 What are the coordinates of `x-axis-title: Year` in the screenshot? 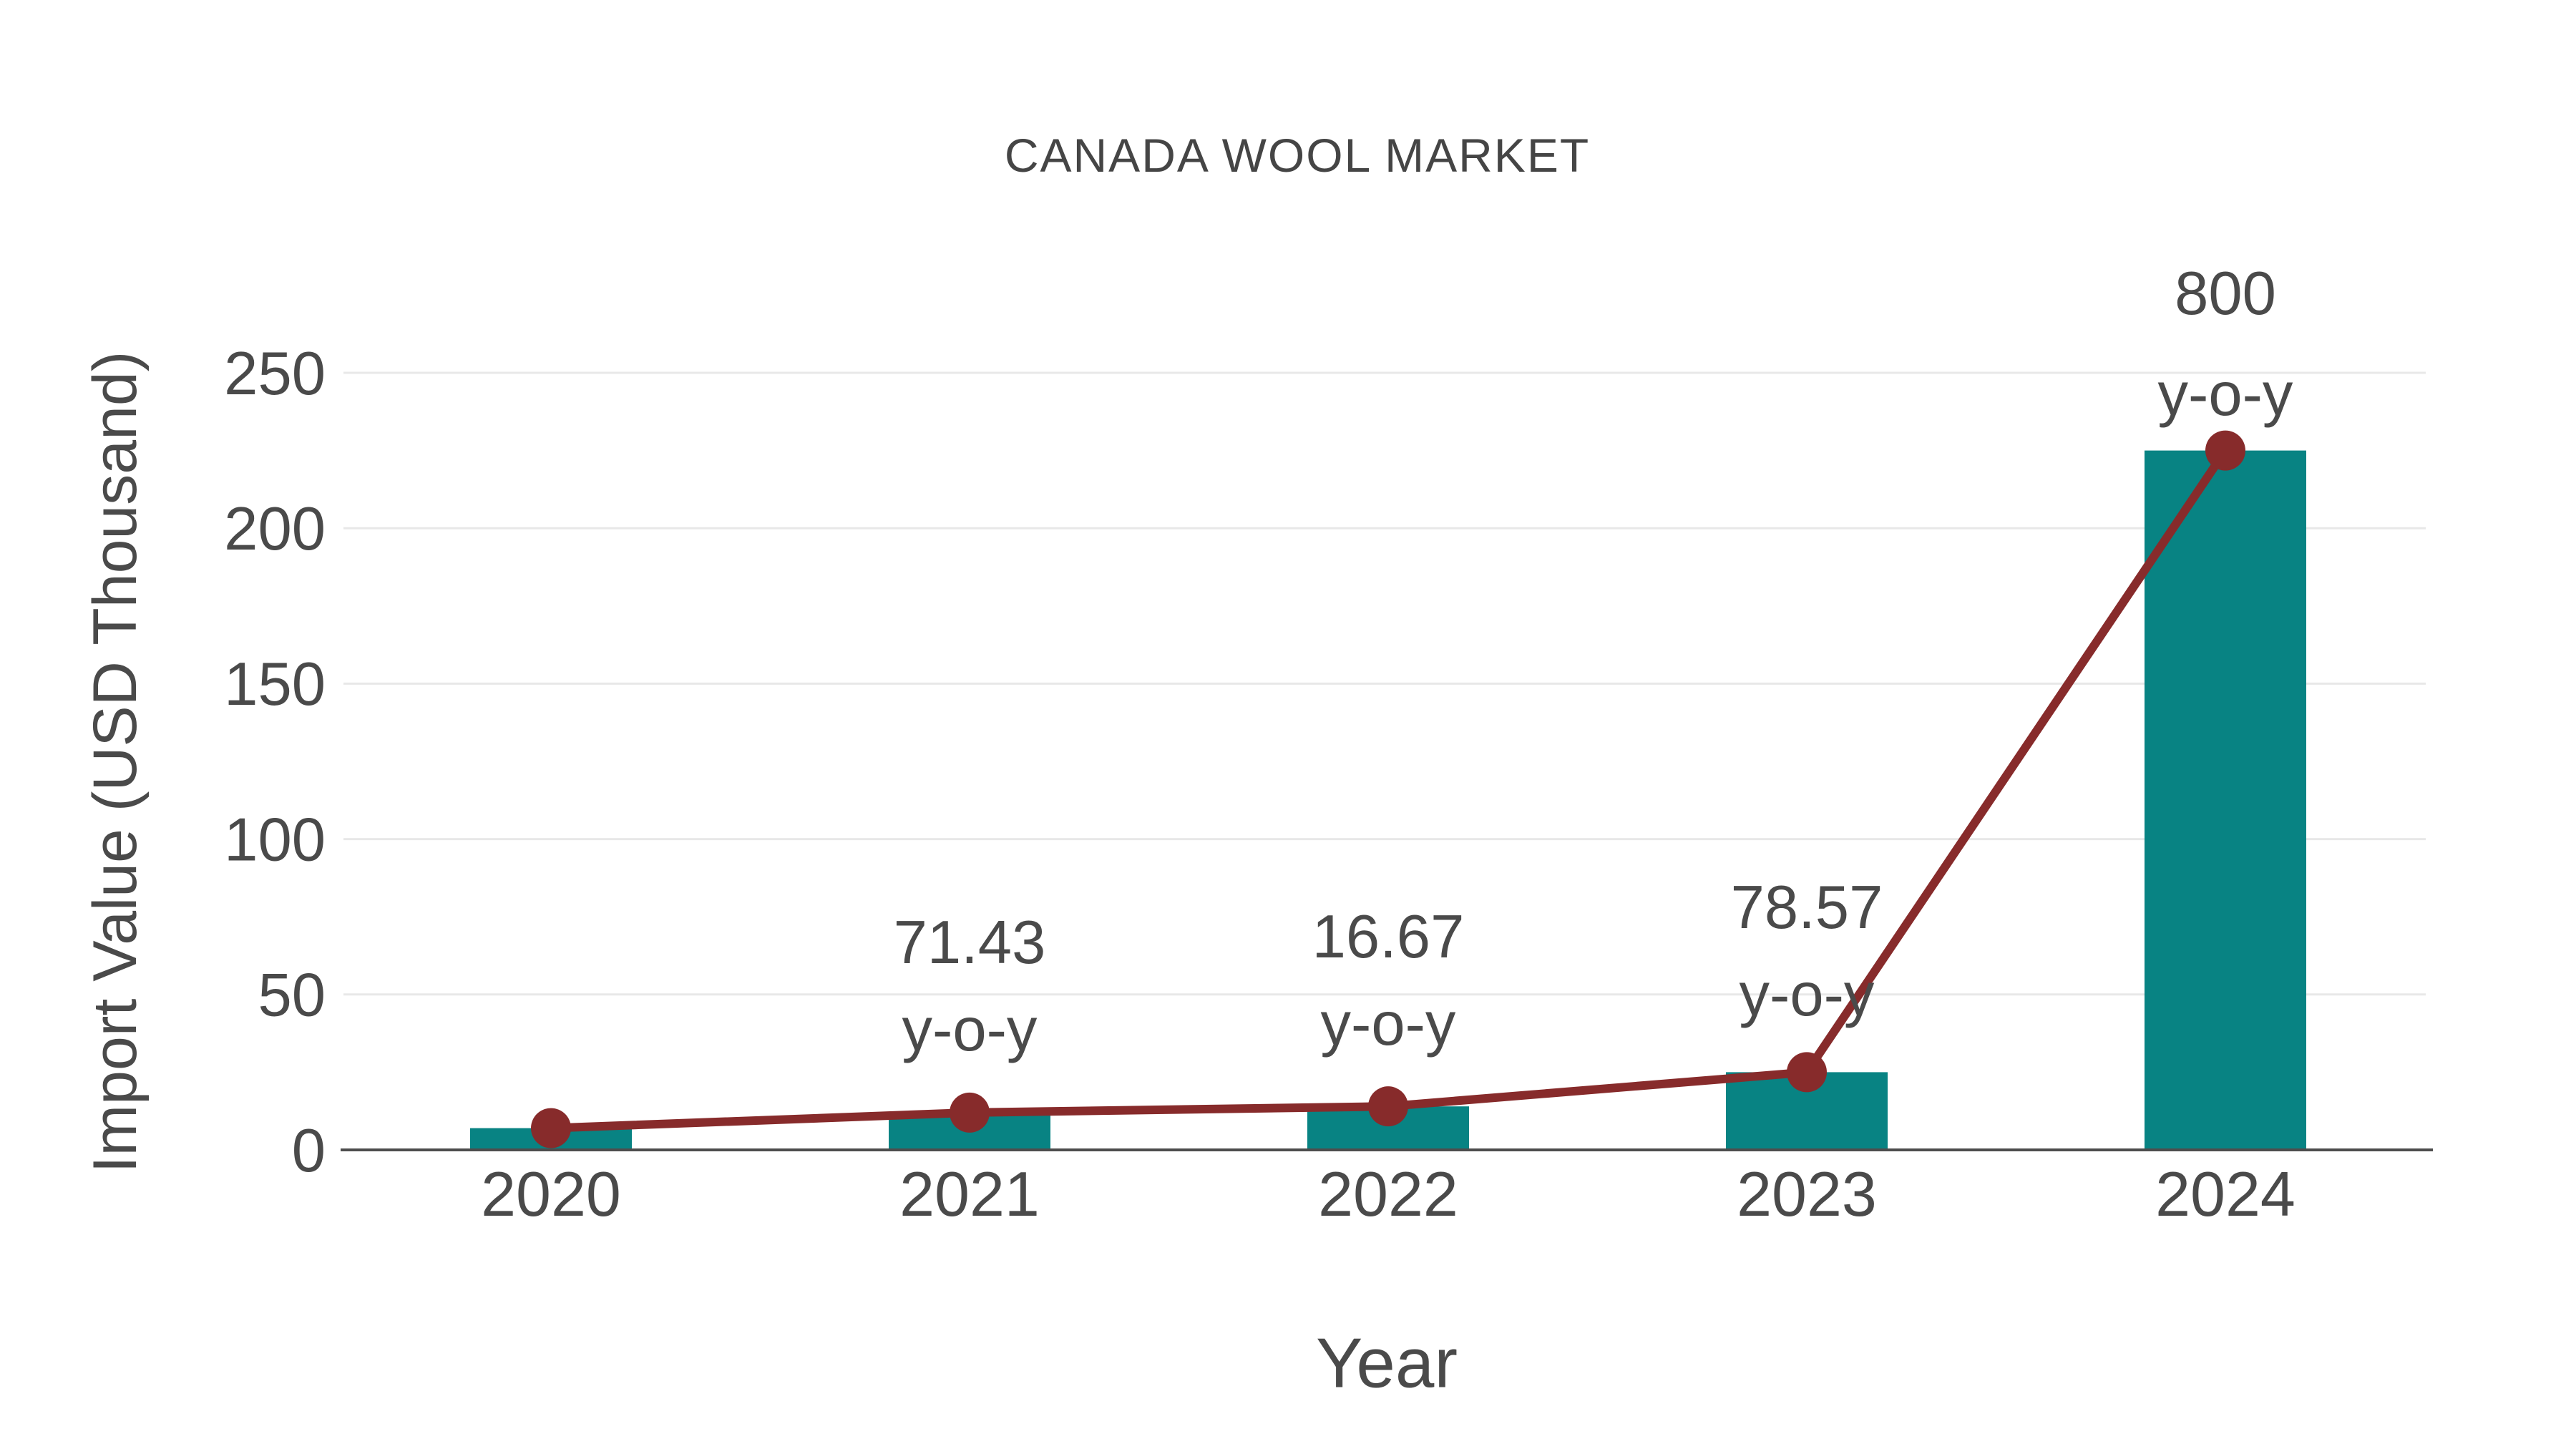 It's located at (1387, 1362).